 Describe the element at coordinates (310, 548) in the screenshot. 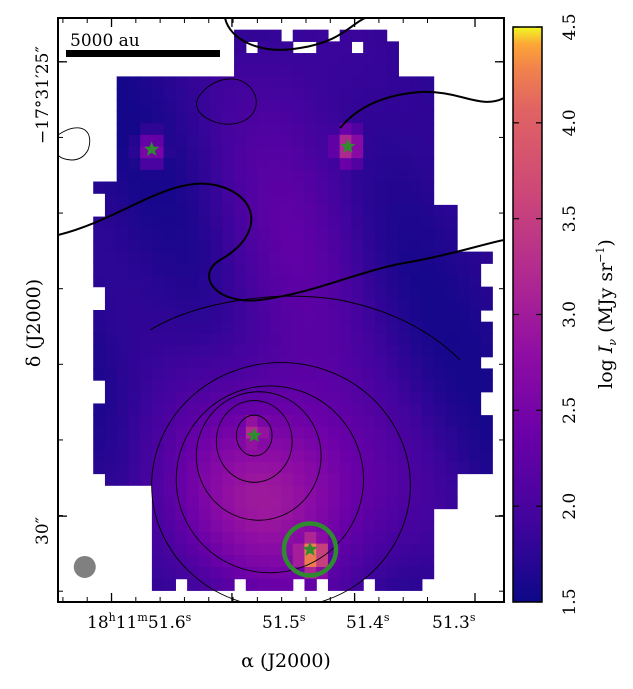

I see `source-star-icon` at that location.